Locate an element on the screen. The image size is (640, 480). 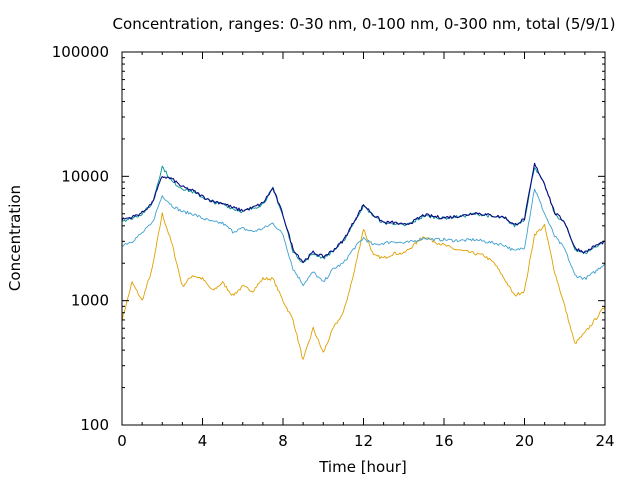
x-tick-label: 12 is located at coordinates (363, 441).